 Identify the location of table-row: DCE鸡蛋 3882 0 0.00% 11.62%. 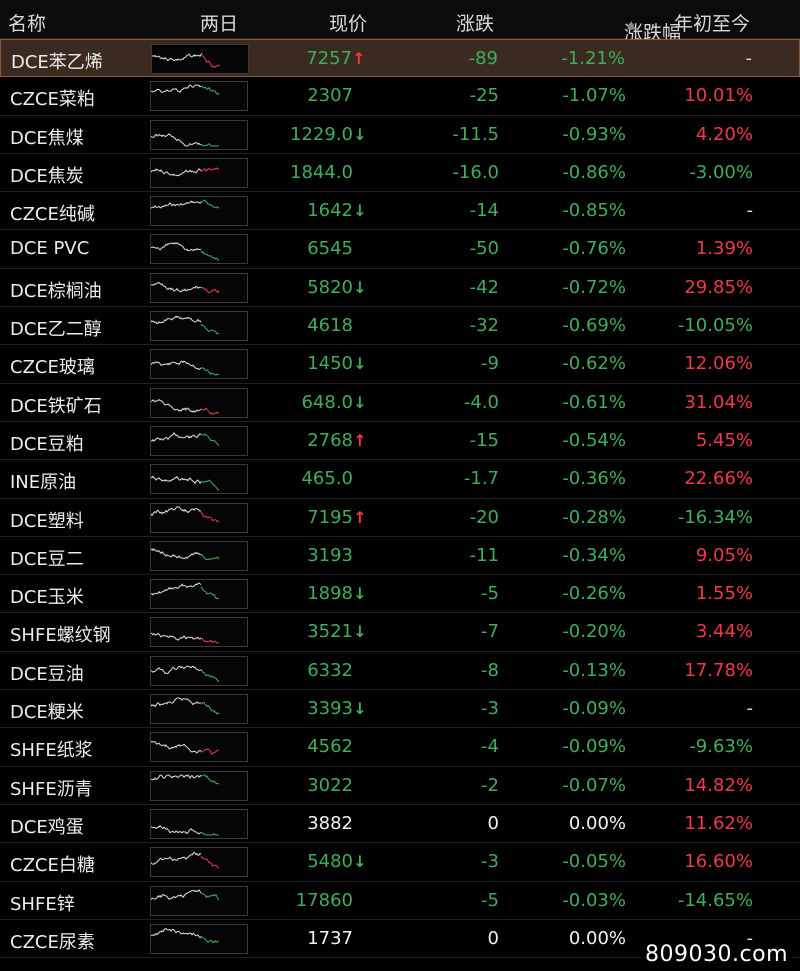
(400, 824).